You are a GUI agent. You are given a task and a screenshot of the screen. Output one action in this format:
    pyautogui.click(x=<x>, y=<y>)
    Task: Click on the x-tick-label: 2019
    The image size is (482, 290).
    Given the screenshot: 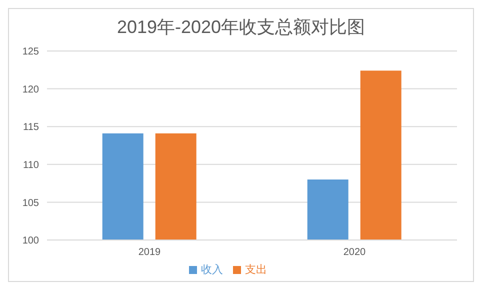 What is the action you would take?
    pyautogui.click(x=150, y=252)
    